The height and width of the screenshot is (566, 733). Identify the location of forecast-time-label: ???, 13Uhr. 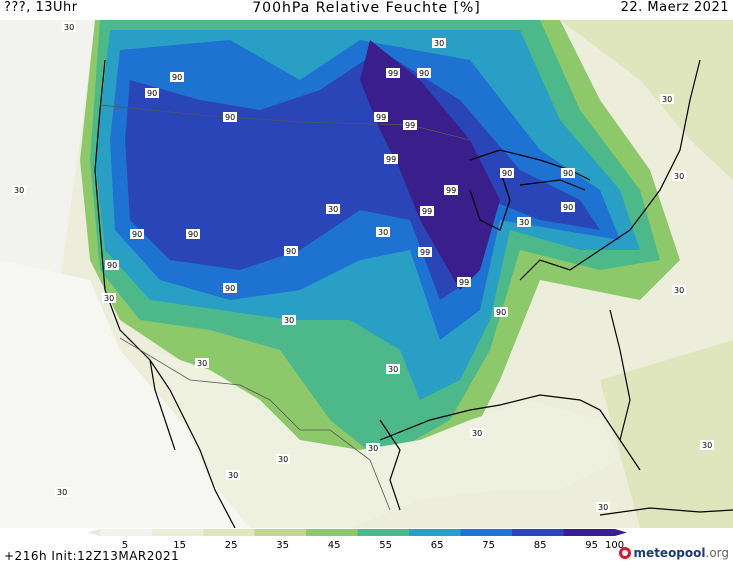
(41, 7).